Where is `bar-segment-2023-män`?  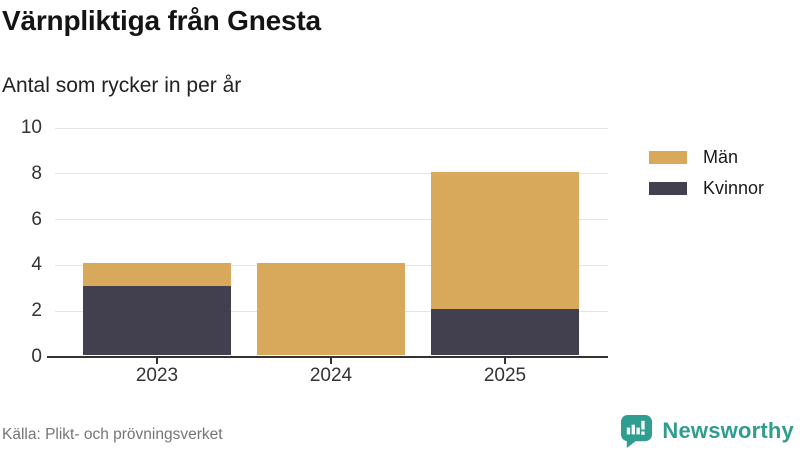 bar-segment-2023-män is located at coordinates (157, 275).